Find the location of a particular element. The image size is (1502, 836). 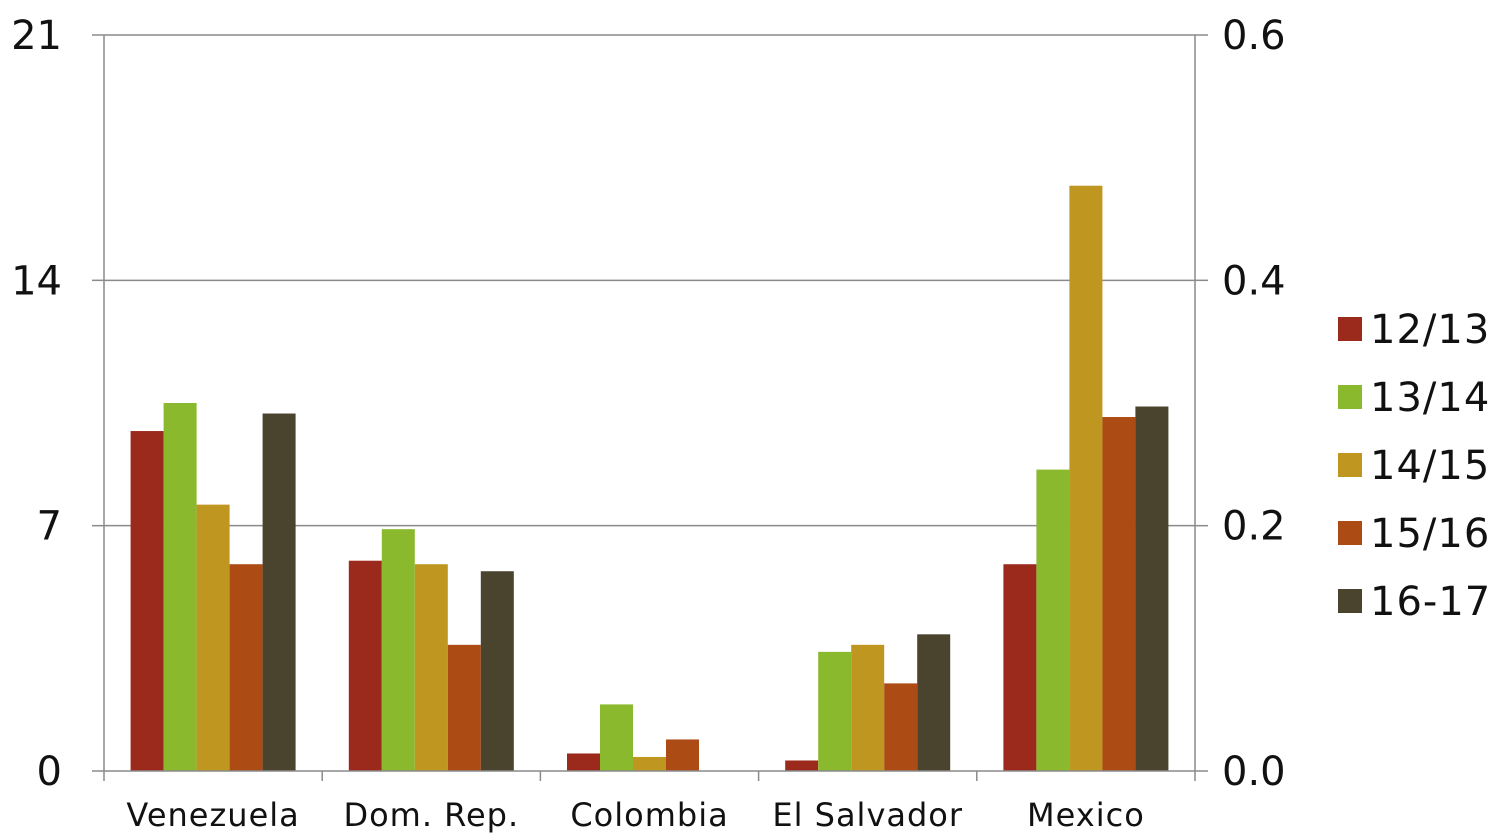

left-y-tick-label: 14 is located at coordinates (36, 281).